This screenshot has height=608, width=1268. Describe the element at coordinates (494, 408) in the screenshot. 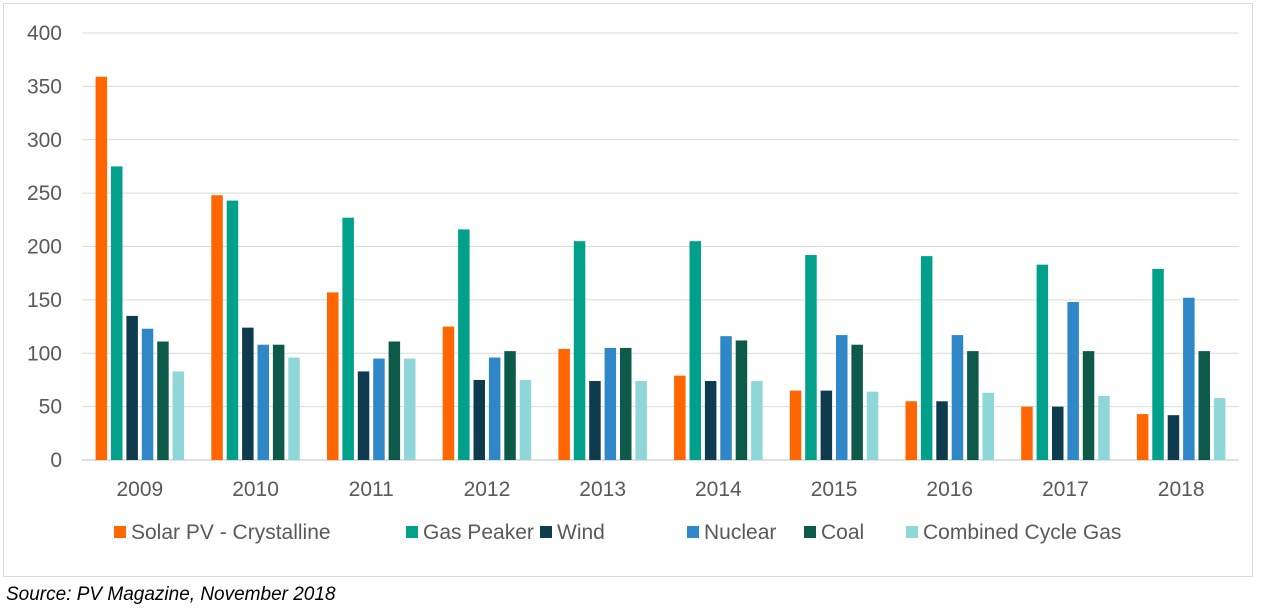

I see `bar-nuclear-2012` at that location.